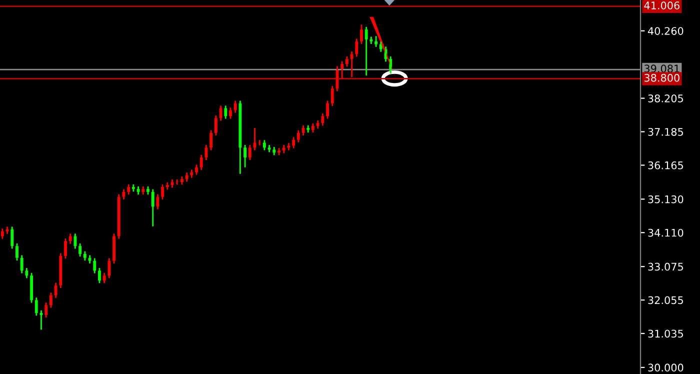 The height and width of the screenshot is (374, 700). What do you see at coordinates (666, 232) in the screenshot?
I see `y-tick-label: 34.110` at bounding box center [666, 232].